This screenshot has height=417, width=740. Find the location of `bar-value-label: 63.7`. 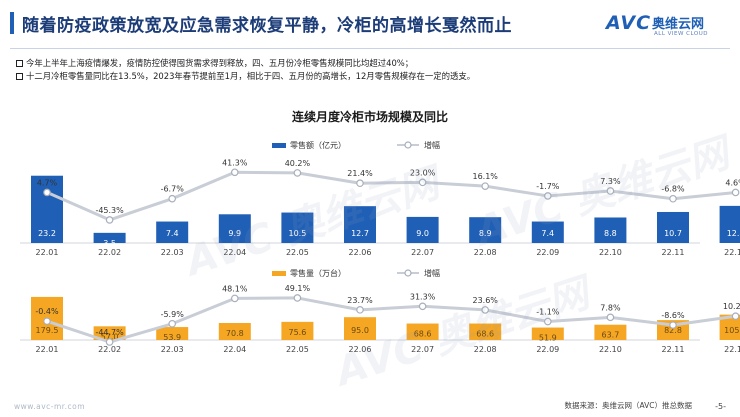

bar-value-label: 63.7 is located at coordinates (610, 335).